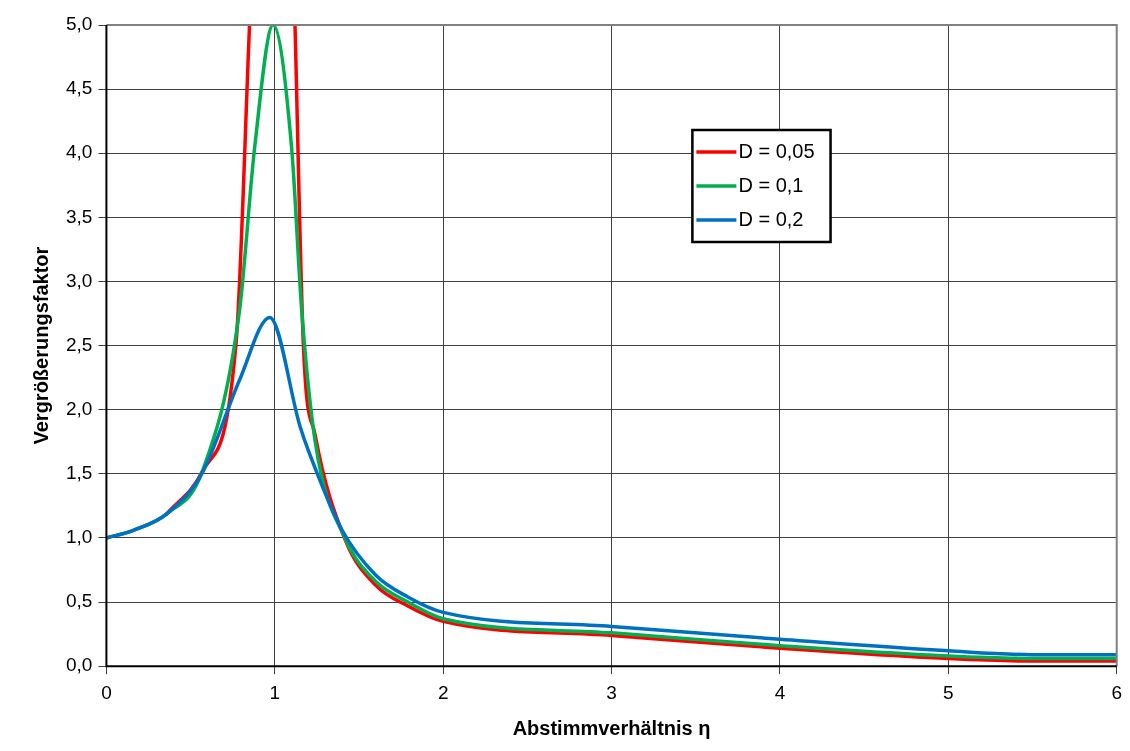 Image resolution: width=1130 pixels, height=751 pixels. Describe the element at coordinates (771, 218) in the screenshot. I see `legend-label: D = 0,2` at that location.